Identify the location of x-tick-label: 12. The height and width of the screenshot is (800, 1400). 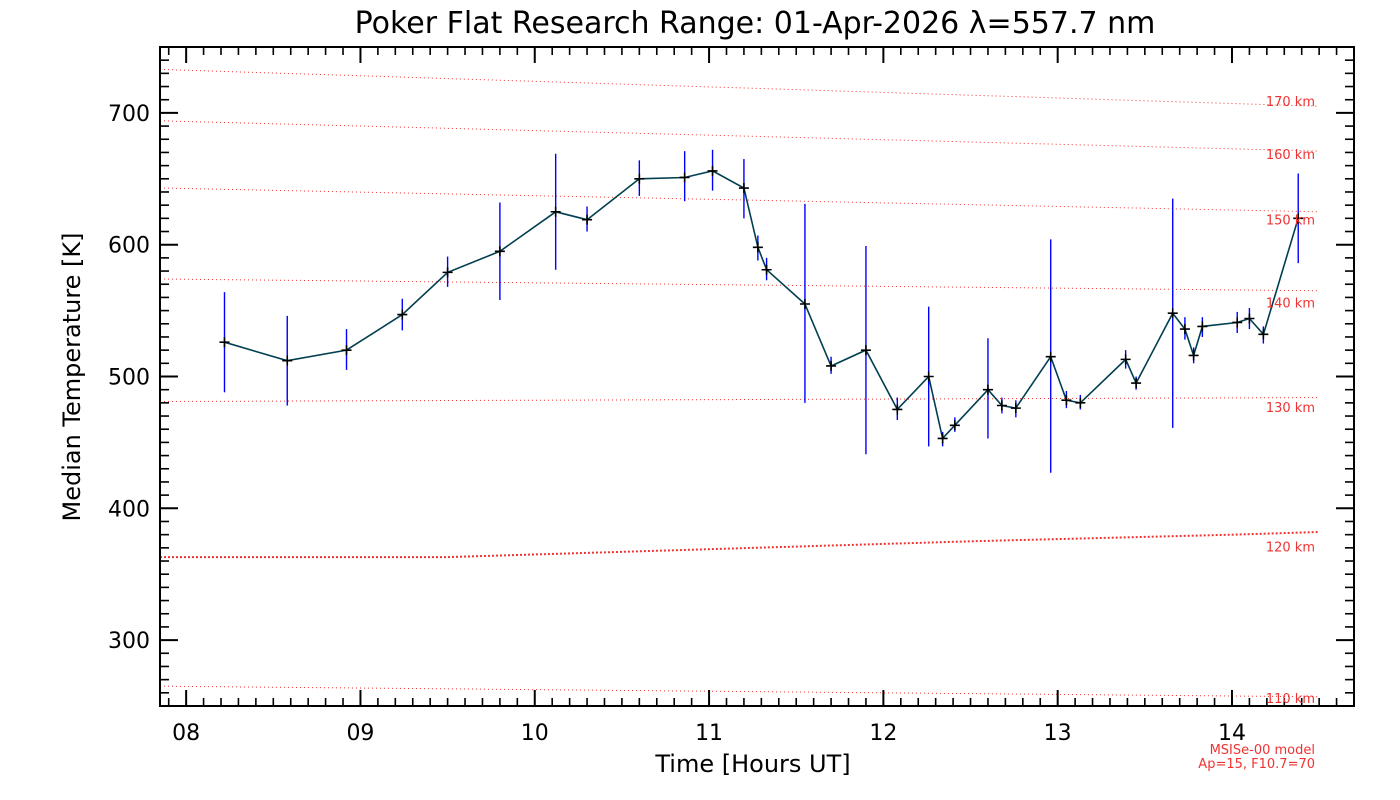
(883, 733).